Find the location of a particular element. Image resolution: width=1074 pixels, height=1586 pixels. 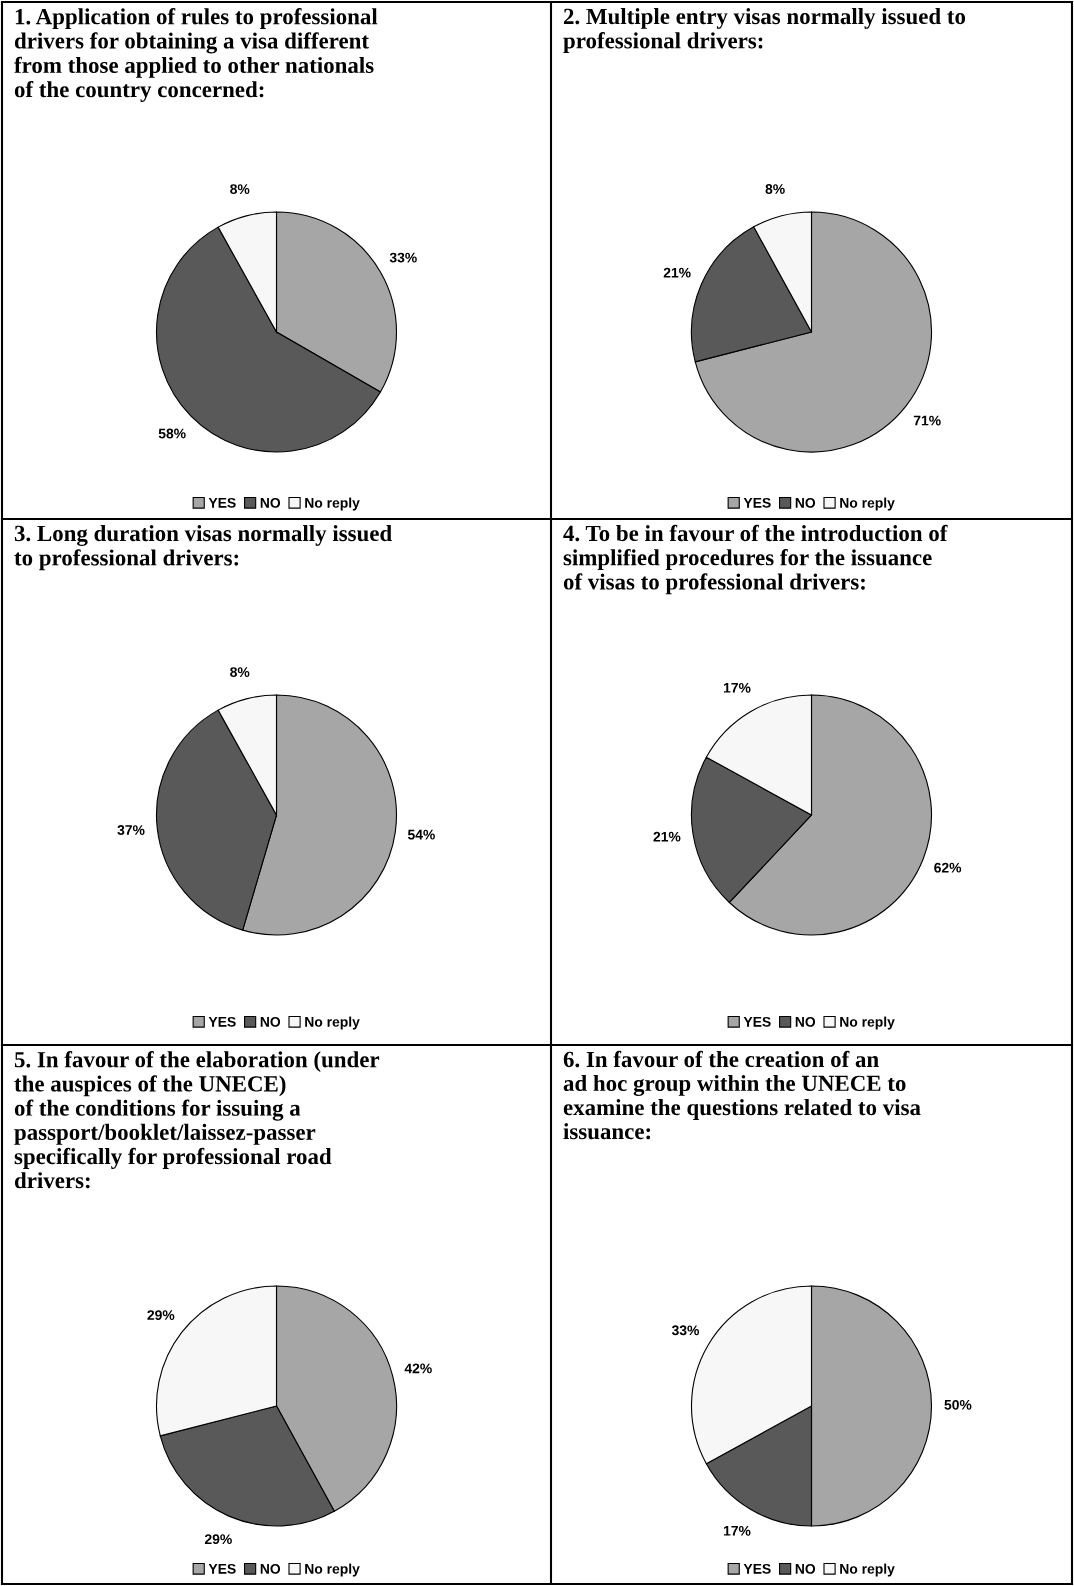

data-label: 42% is located at coordinates (418, 1368).